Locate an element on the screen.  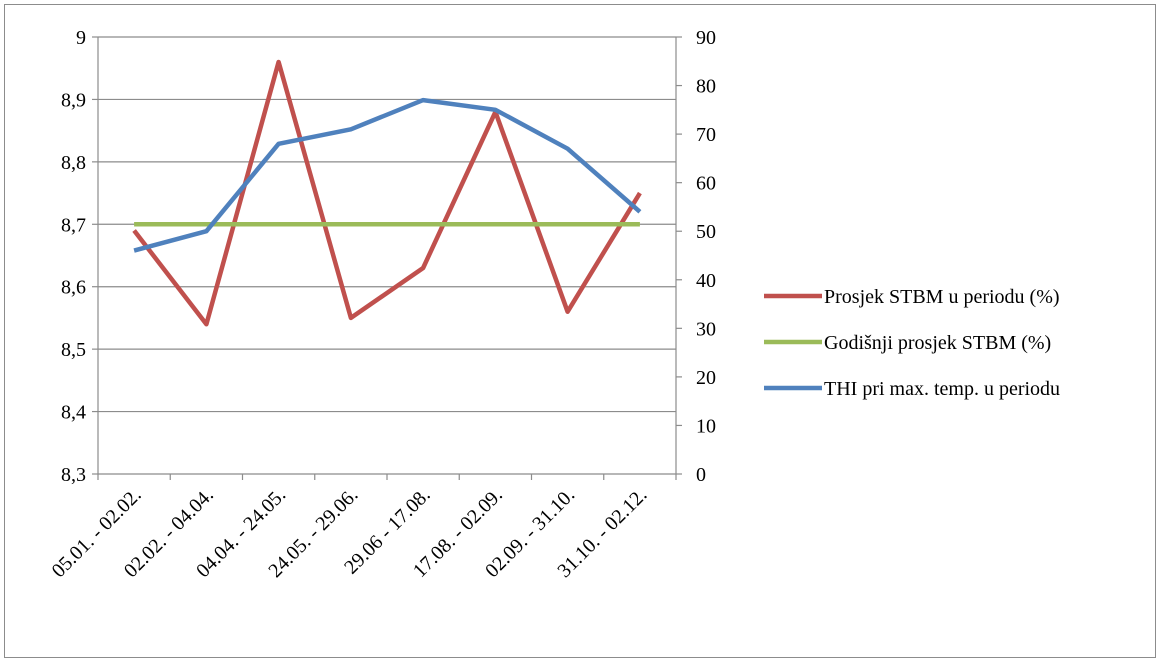
series-line is located at coordinates (387, 175).